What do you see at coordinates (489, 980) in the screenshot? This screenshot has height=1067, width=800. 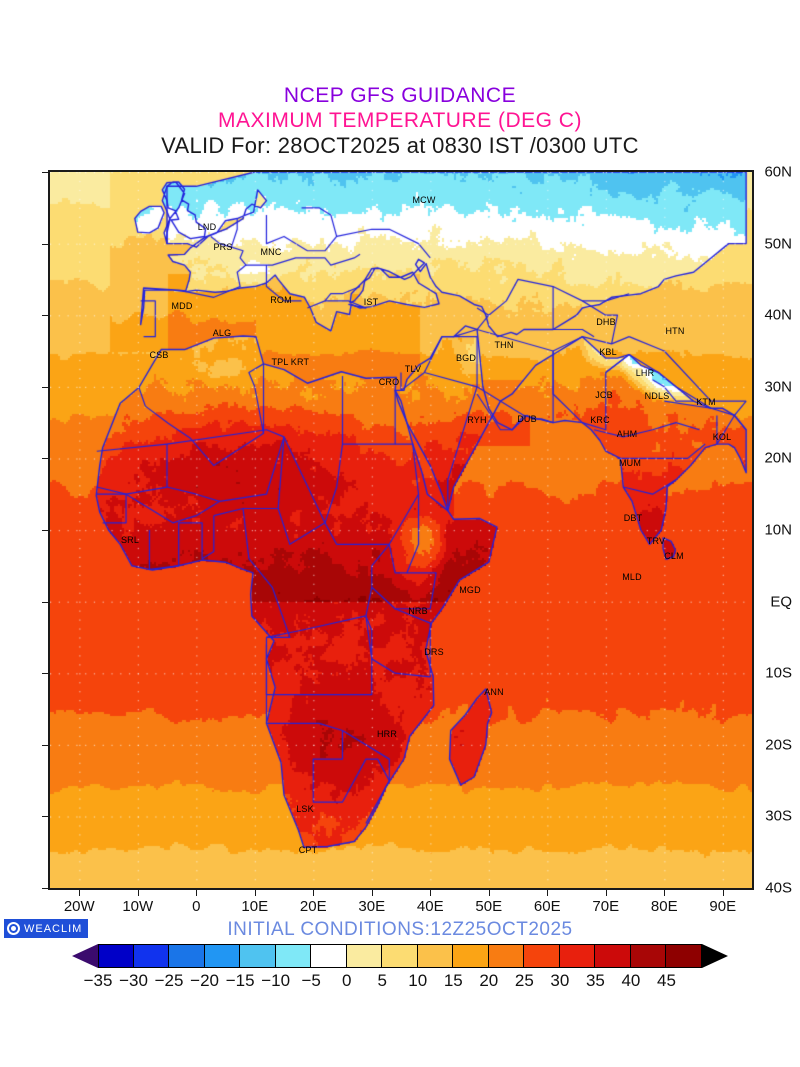 I see `colorbar-tick-label: 20` at bounding box center [489, 980].